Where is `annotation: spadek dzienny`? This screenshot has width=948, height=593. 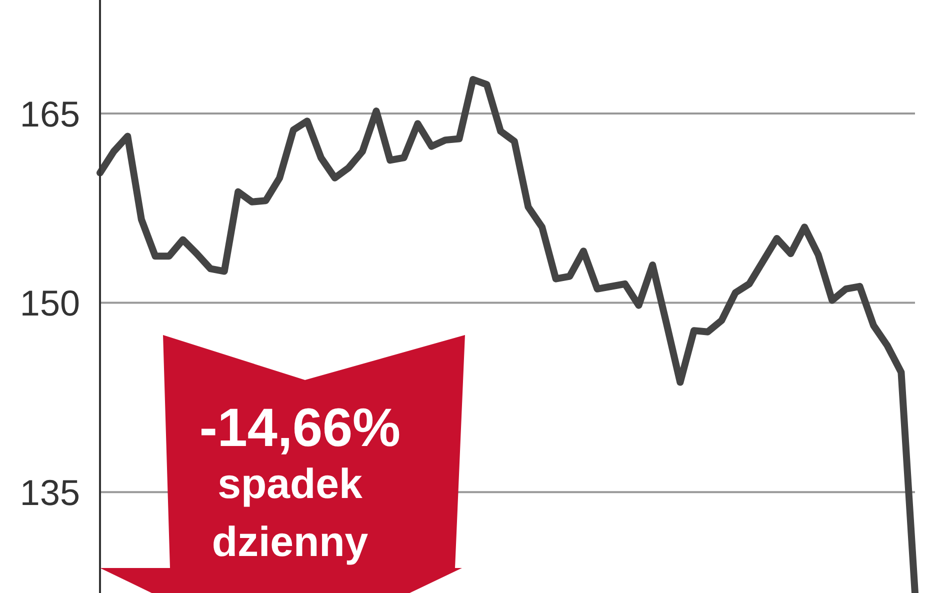 annotation: spadek dzienny is located at coordinates (290, 512).